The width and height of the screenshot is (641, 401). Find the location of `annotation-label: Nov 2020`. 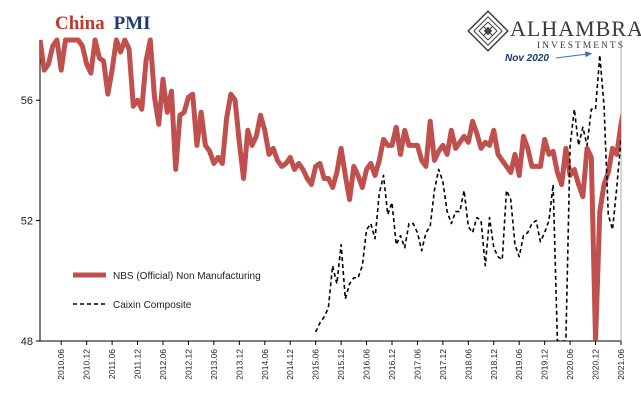

annotation-label: Nov 2020 is located at coordinates (527, 58).